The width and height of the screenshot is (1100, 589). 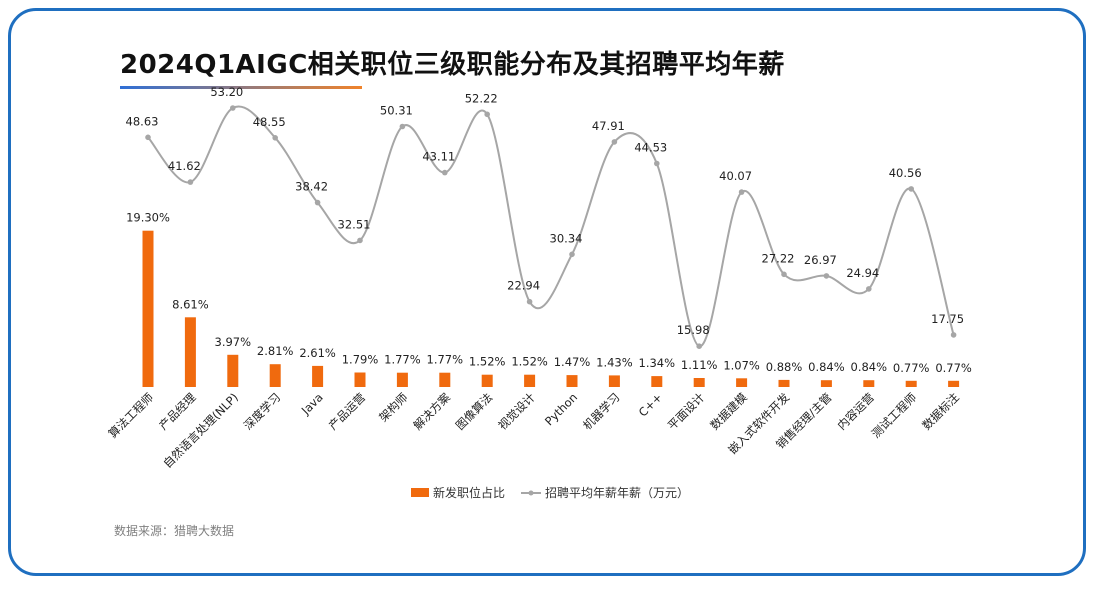 What do you see at coordinates (438, 157) in the screenshot?
I see `salary-value-label: 43.11` at bounding box center [438, 157].